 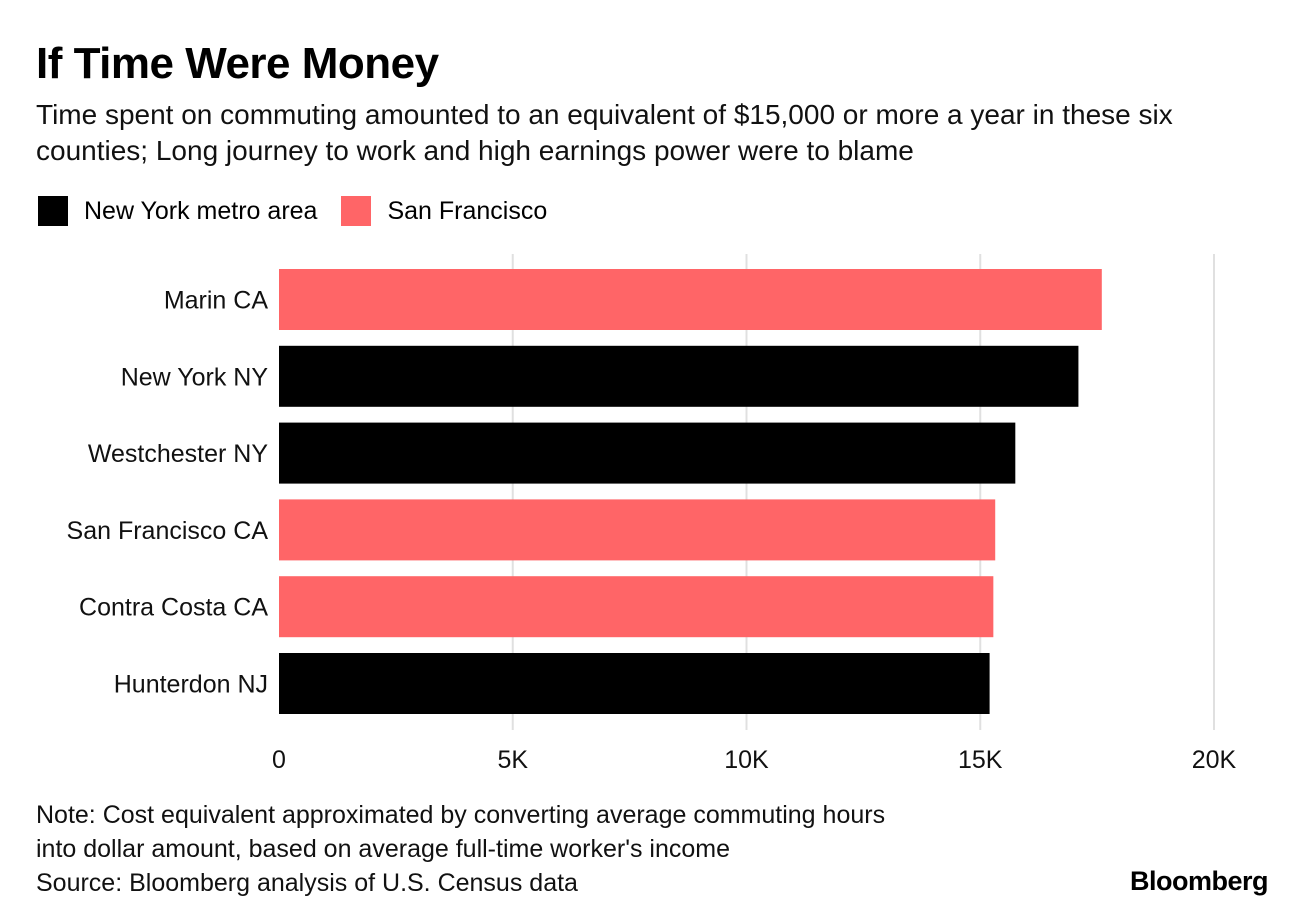 I want to click on legend-item-new-york: New York metro area, so click(x=177, y=211).